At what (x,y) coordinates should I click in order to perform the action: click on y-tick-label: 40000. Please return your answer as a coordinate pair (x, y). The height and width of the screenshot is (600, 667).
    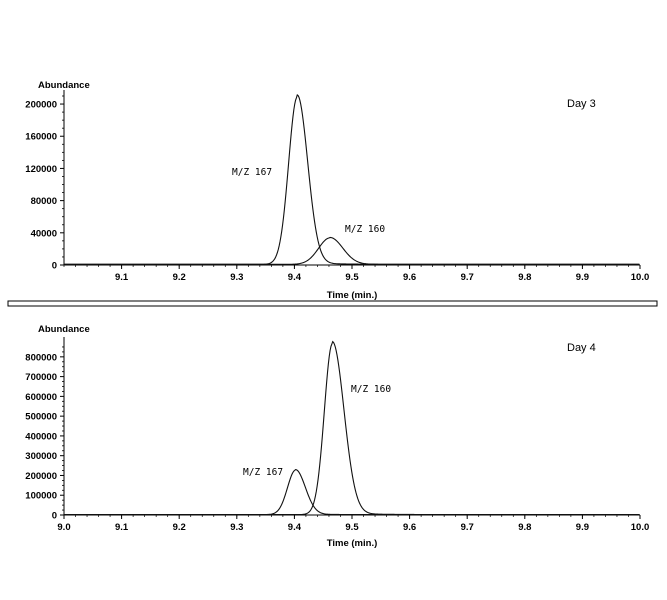
    Looking at the image, I should click on (44, 233).